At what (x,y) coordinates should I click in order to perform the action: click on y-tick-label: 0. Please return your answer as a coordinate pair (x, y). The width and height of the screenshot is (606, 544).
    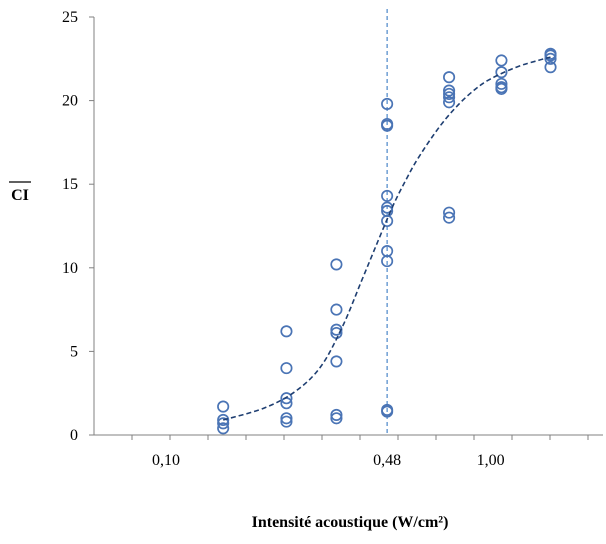
    Looking at the image, I should click on (74, 435).